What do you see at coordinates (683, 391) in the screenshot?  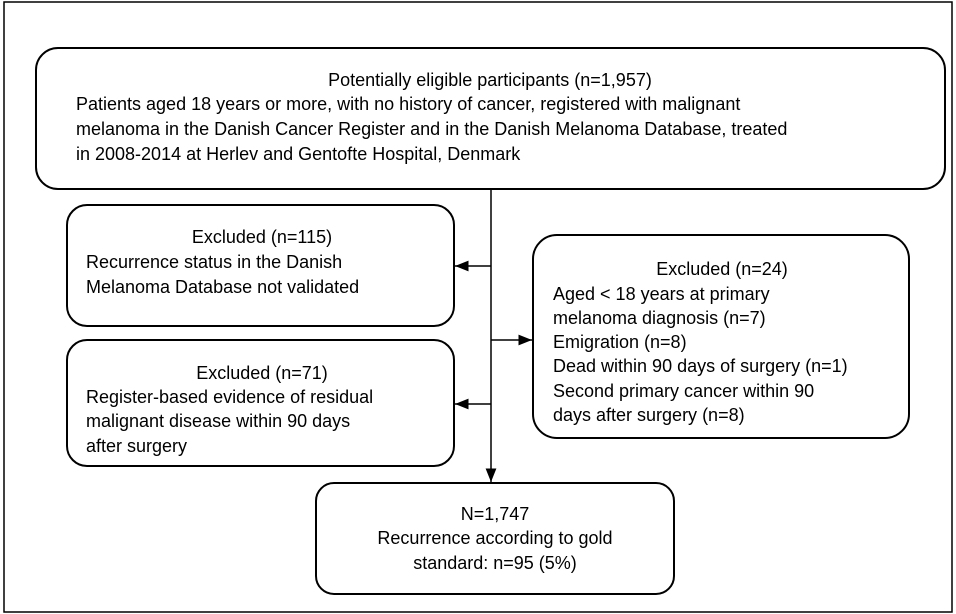 I see `node-line: Second primary cancer within 90` at bounding box center [683, 391].